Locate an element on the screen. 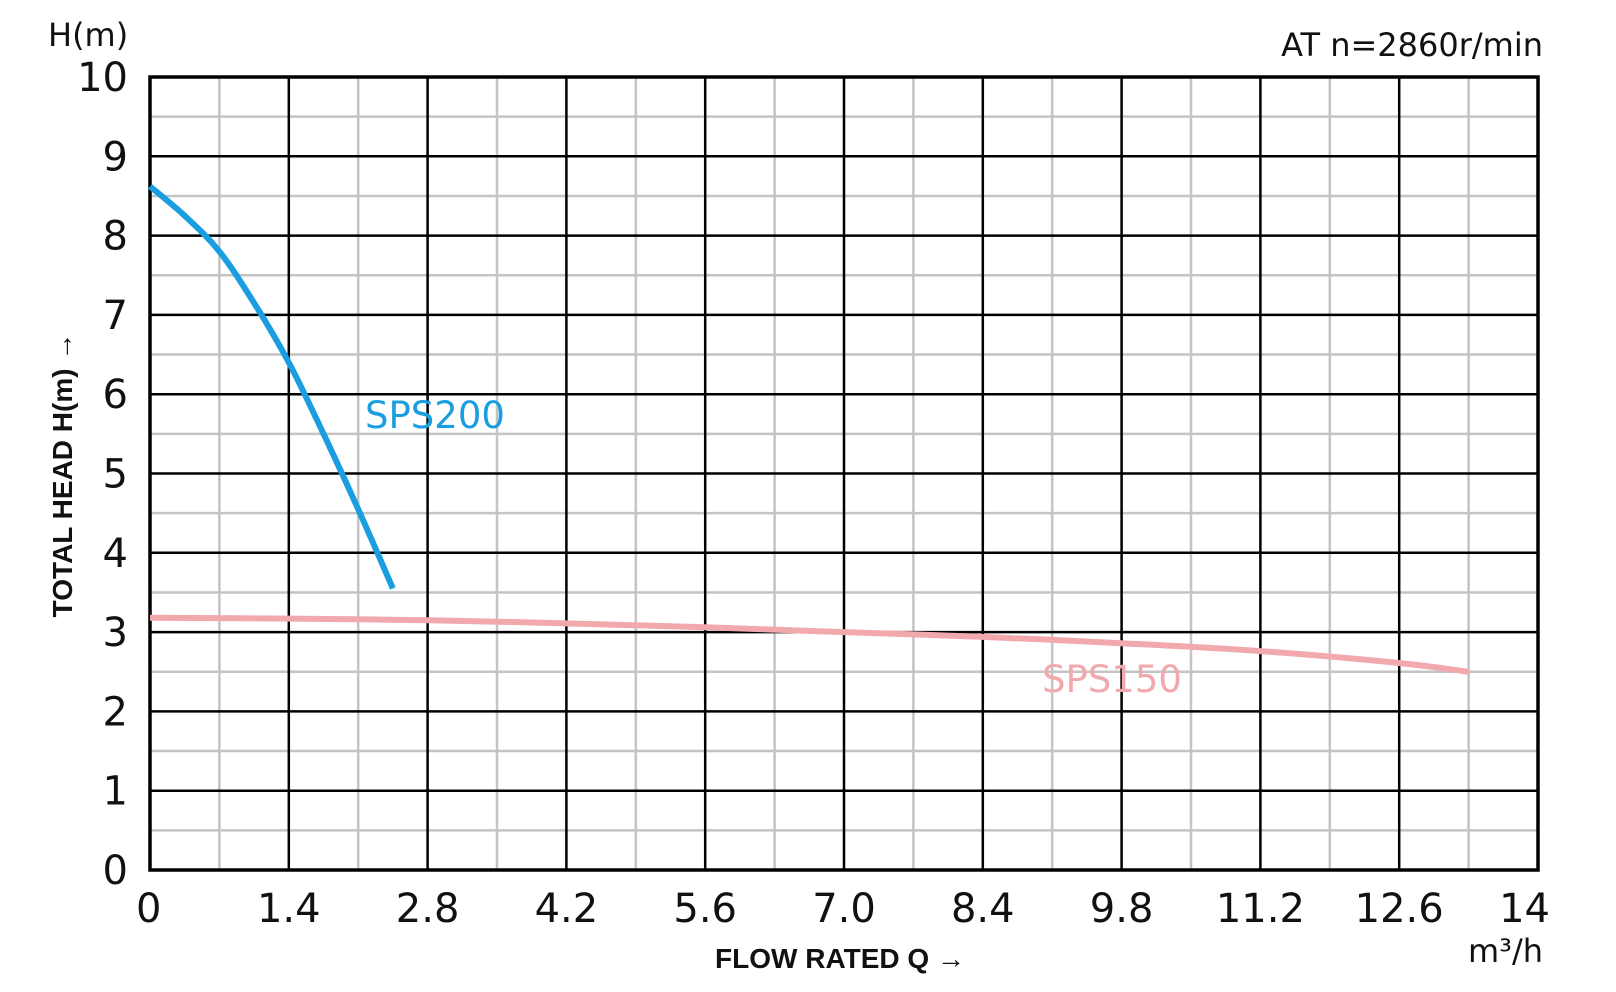  y-tick-labels: 0 1 2 3 4 5 6 7 8 9 10 is located at coordinates (102, 474).